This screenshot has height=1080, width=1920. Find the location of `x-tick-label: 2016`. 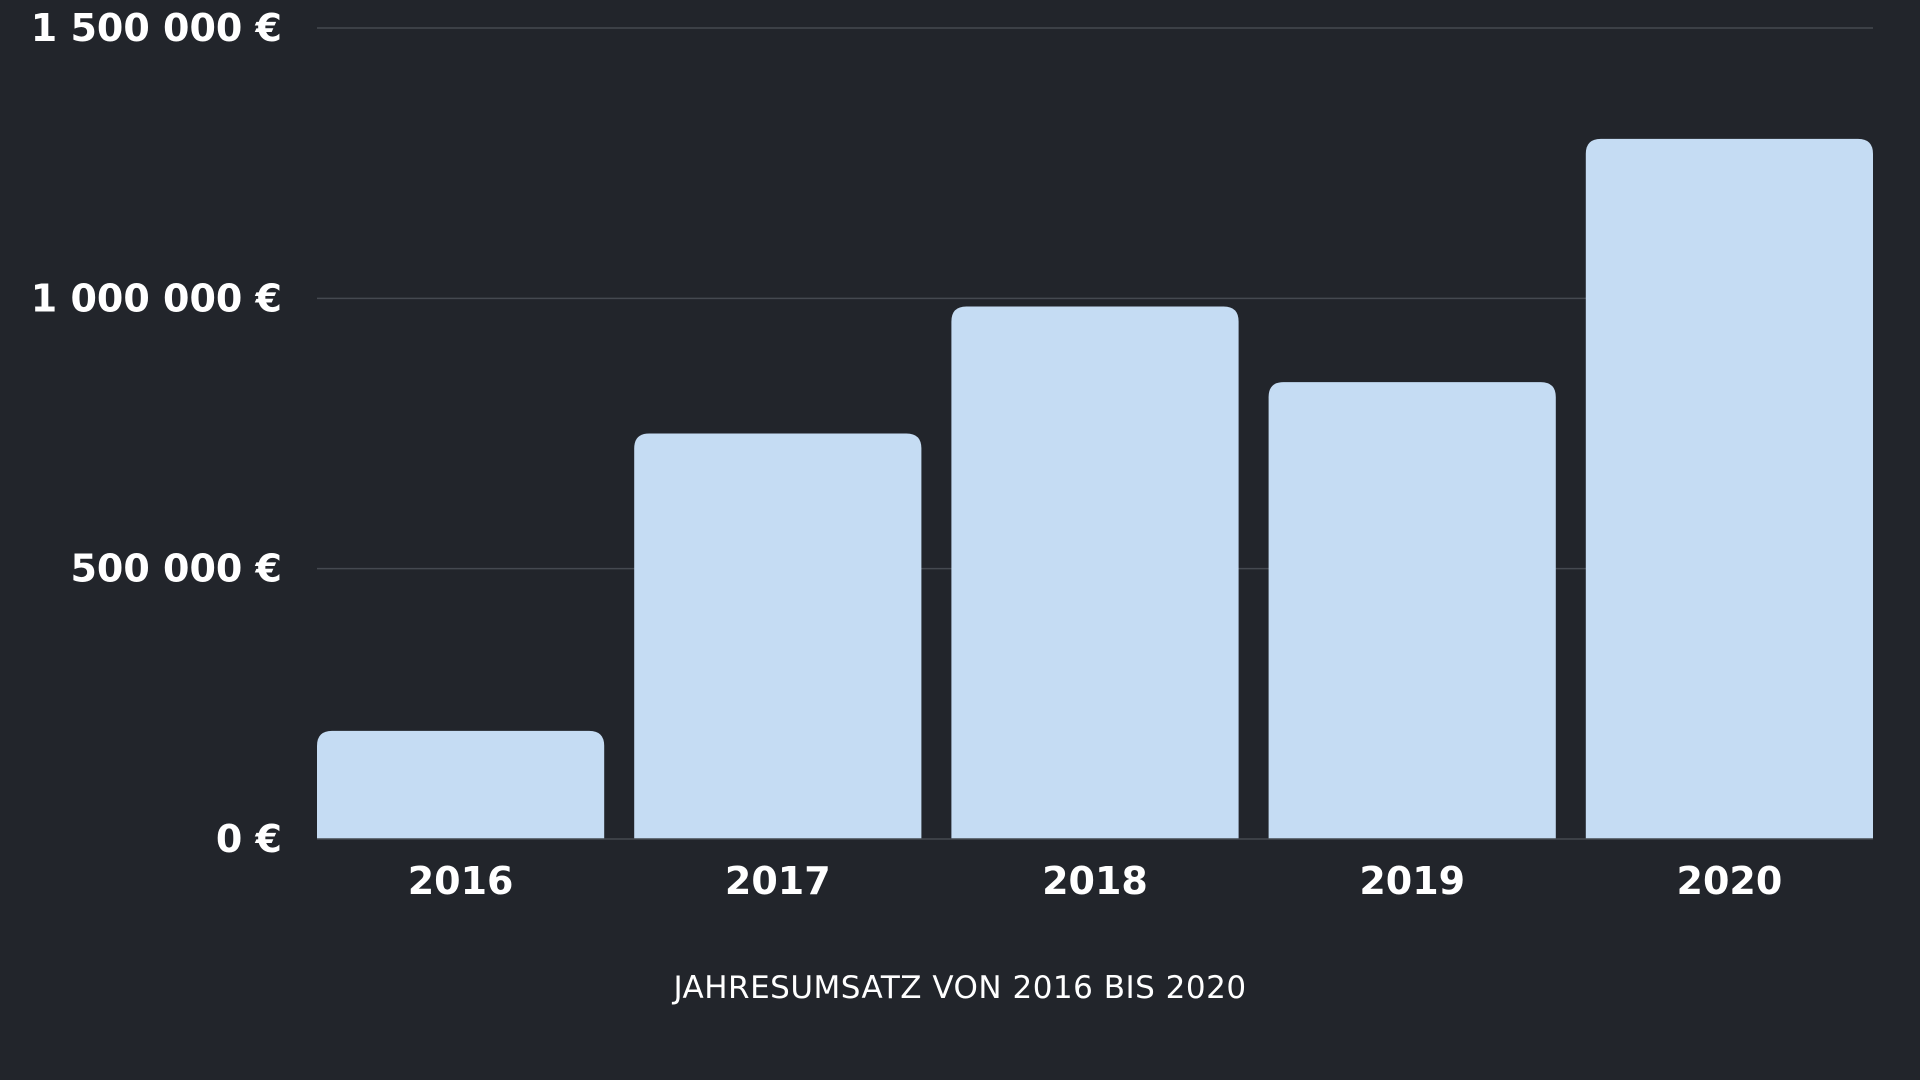

x-tick-label: 2016 is located at coordinates (461, 881).